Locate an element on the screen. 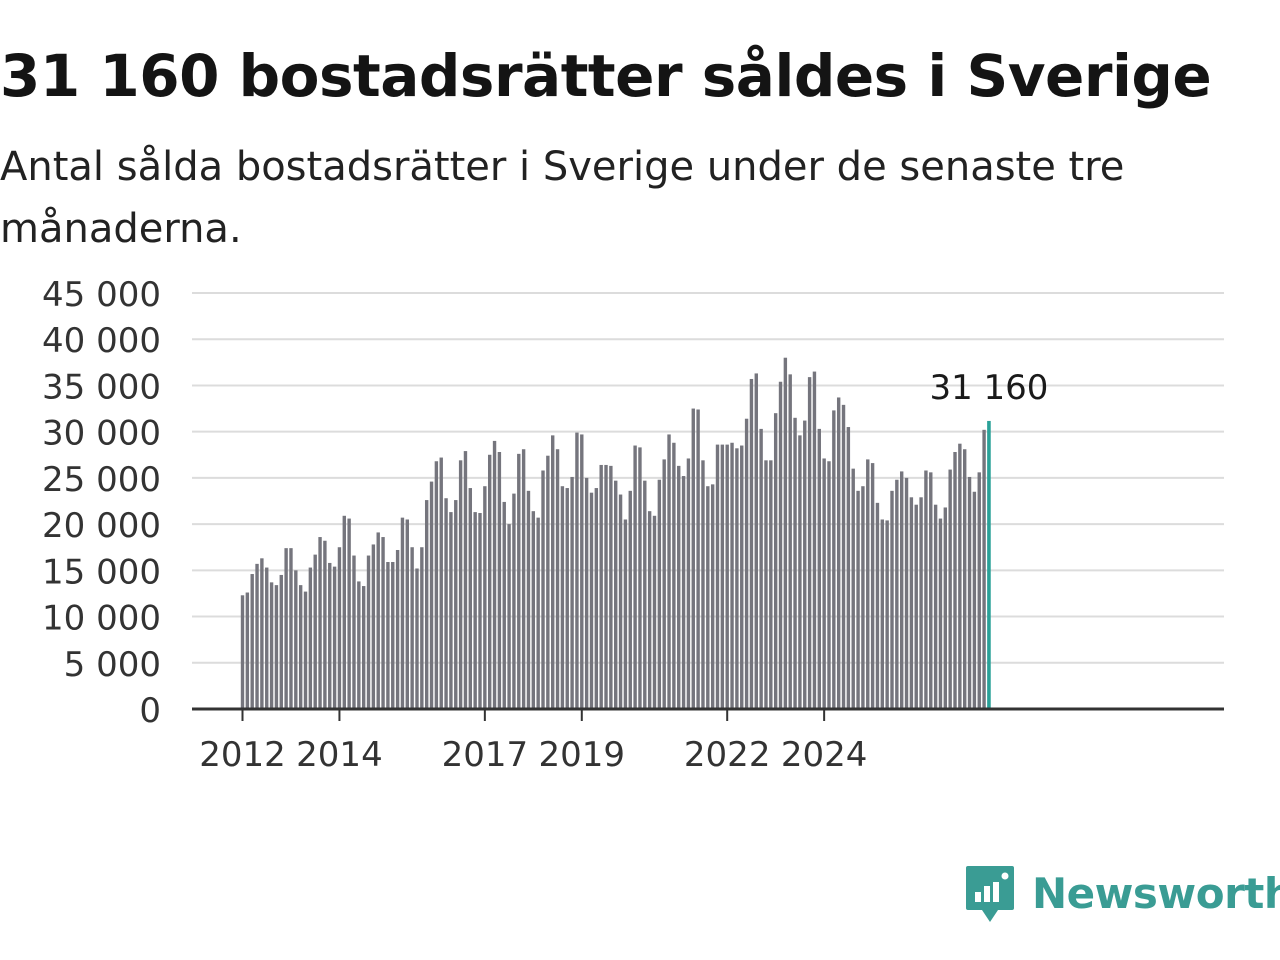  x-tick-label: 2019 is located at coordinates (582, 755).